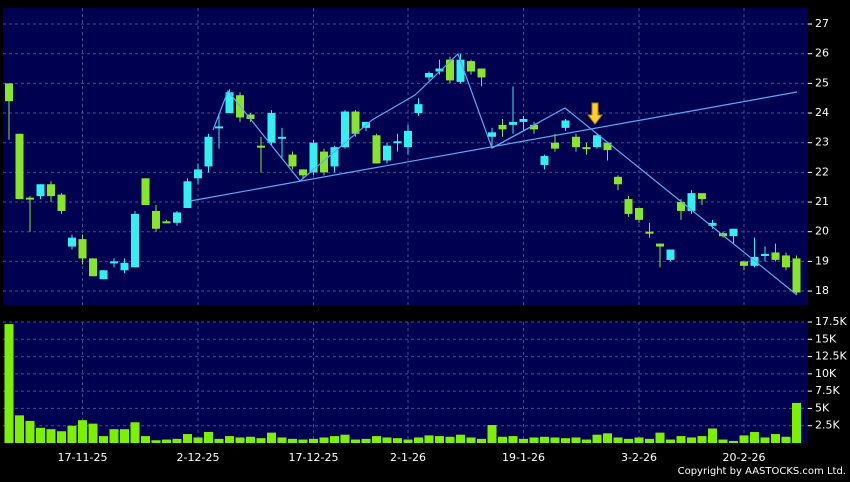 Image resolution: width=850 pixels, height=482 pixels. I want to click on y-tick-label: 20, so click(822, 231).